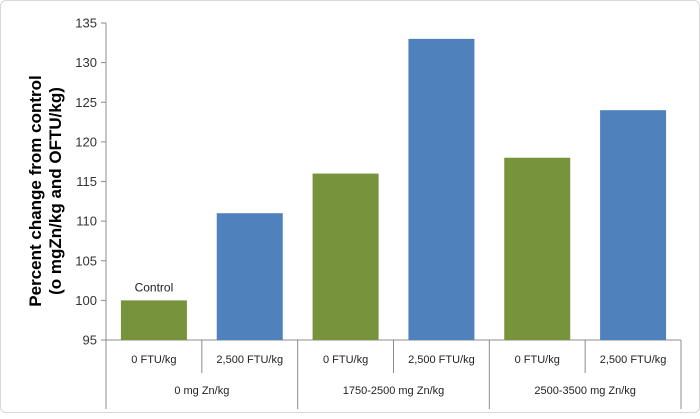 This screenshot has width=700, height=419. Describe the element at coordinates (201, 391) in the screenshot. I see `group-label: 0 mg Zn/kg` at that location.